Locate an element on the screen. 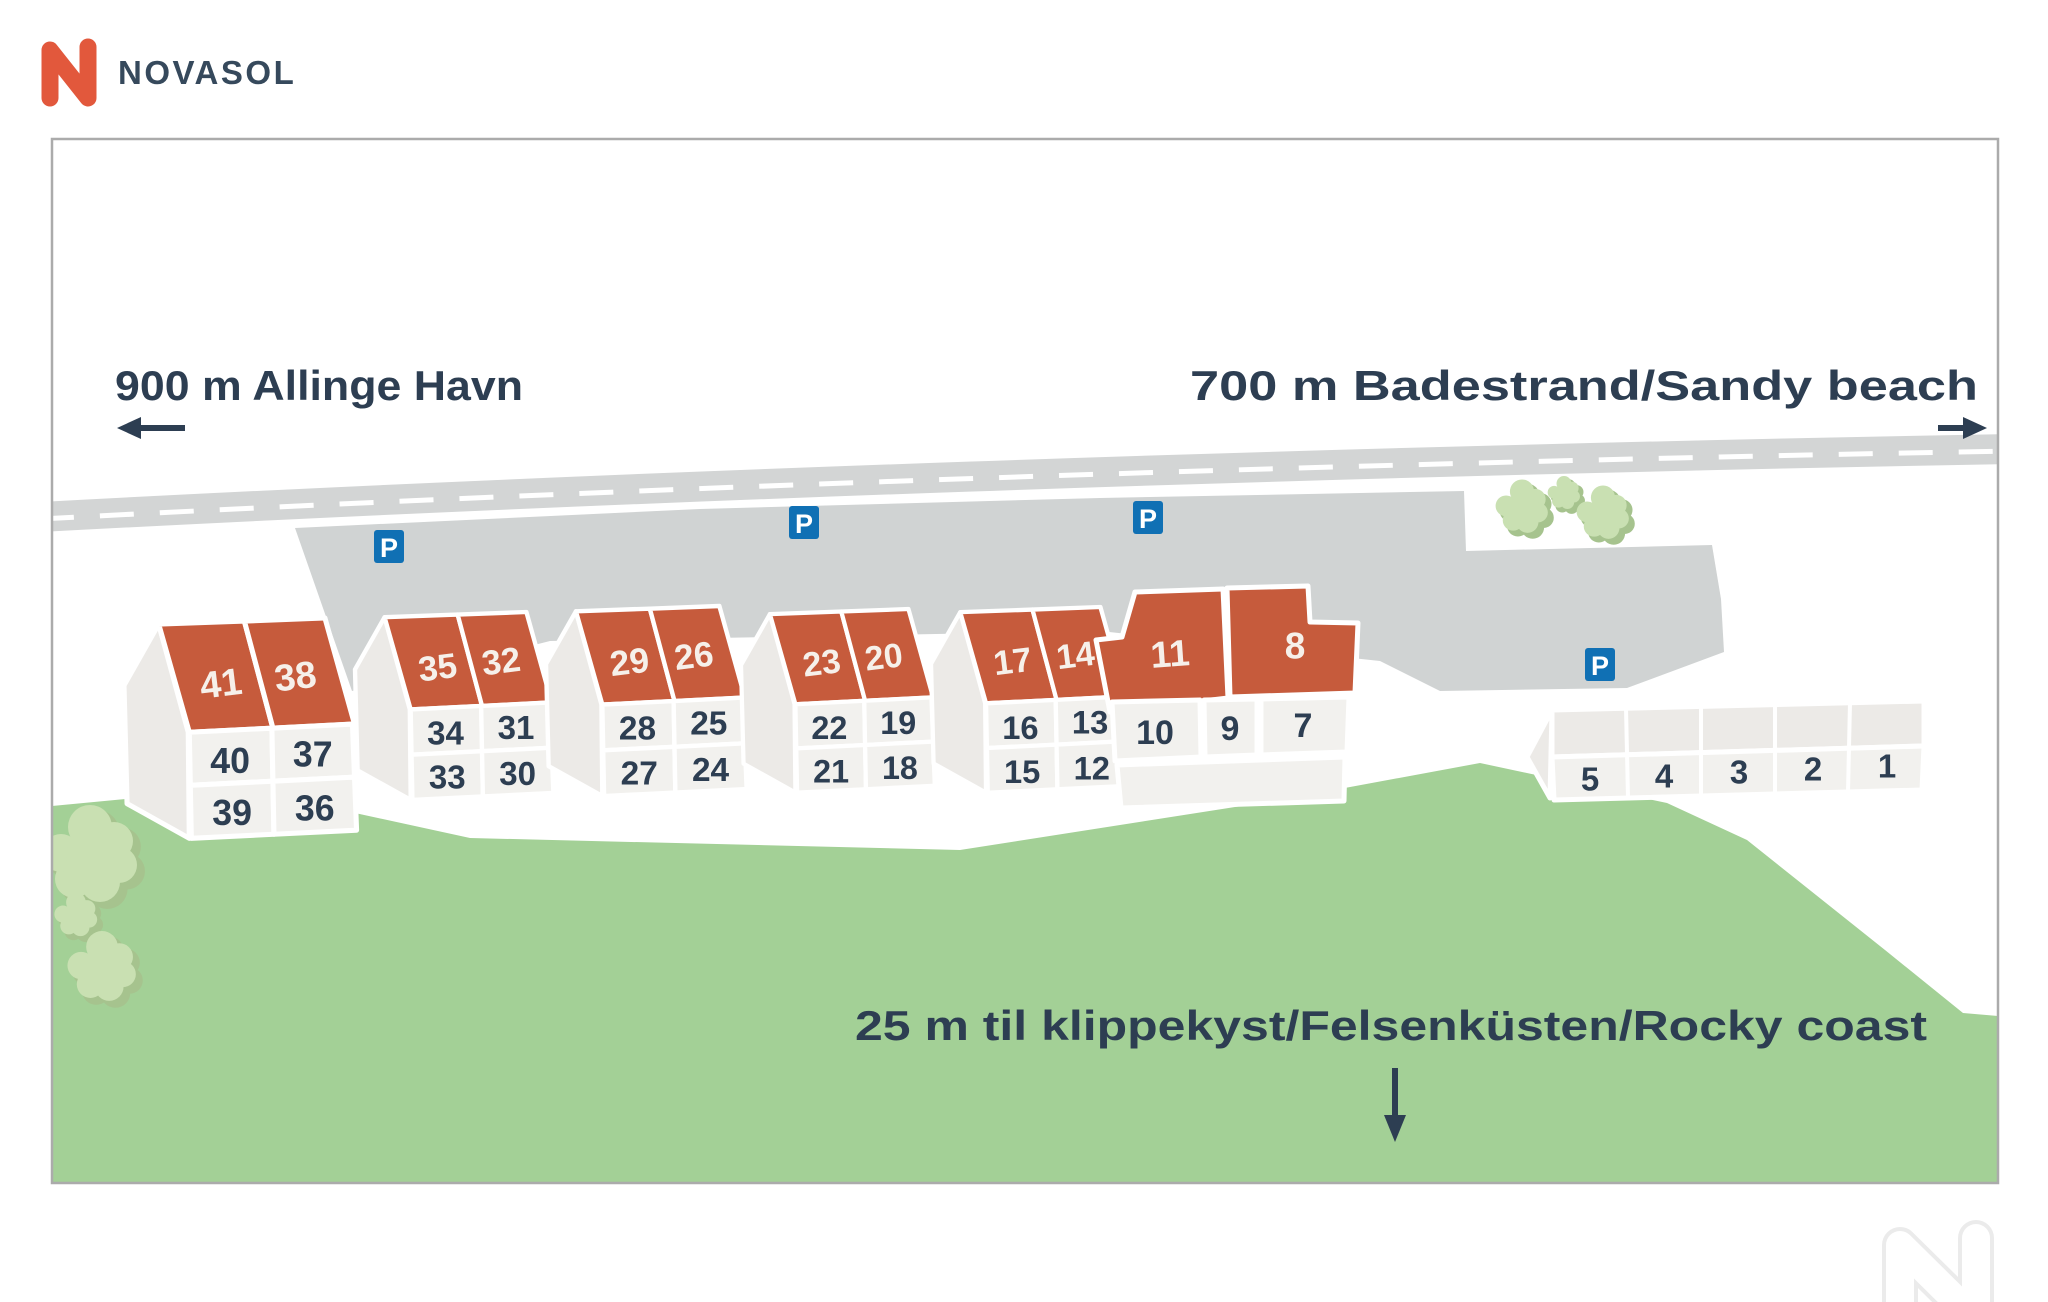 The width and height of the screenshot is (2048, 1302). svg-text: 36 is located at coordinates (315, 809).